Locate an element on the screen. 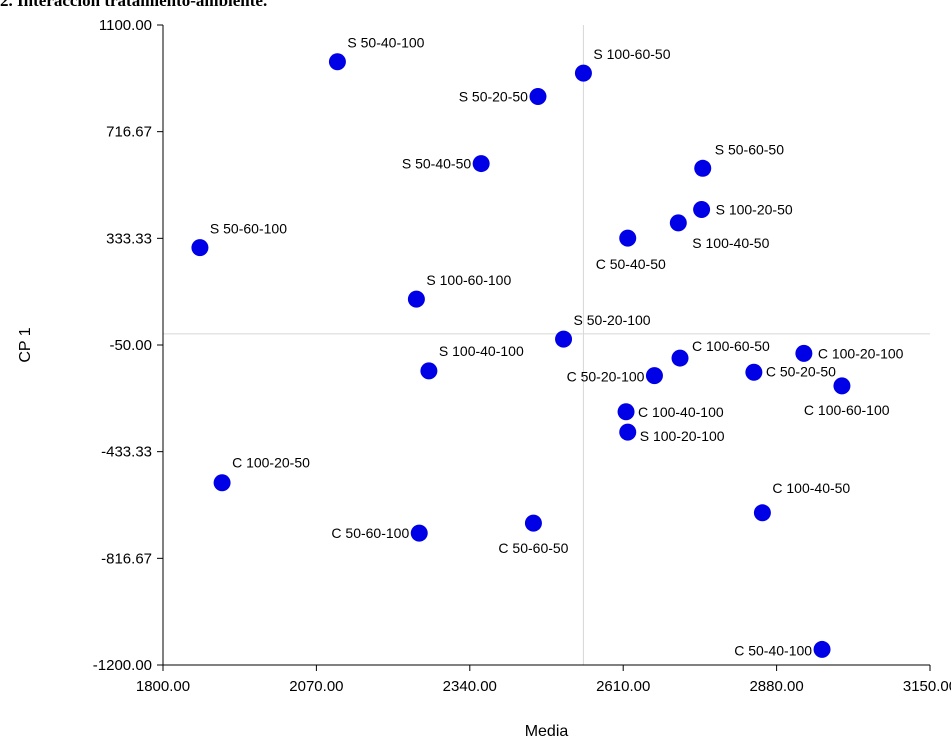  data-point-label: C 100-60-100 is located at coordinates (847, 410).